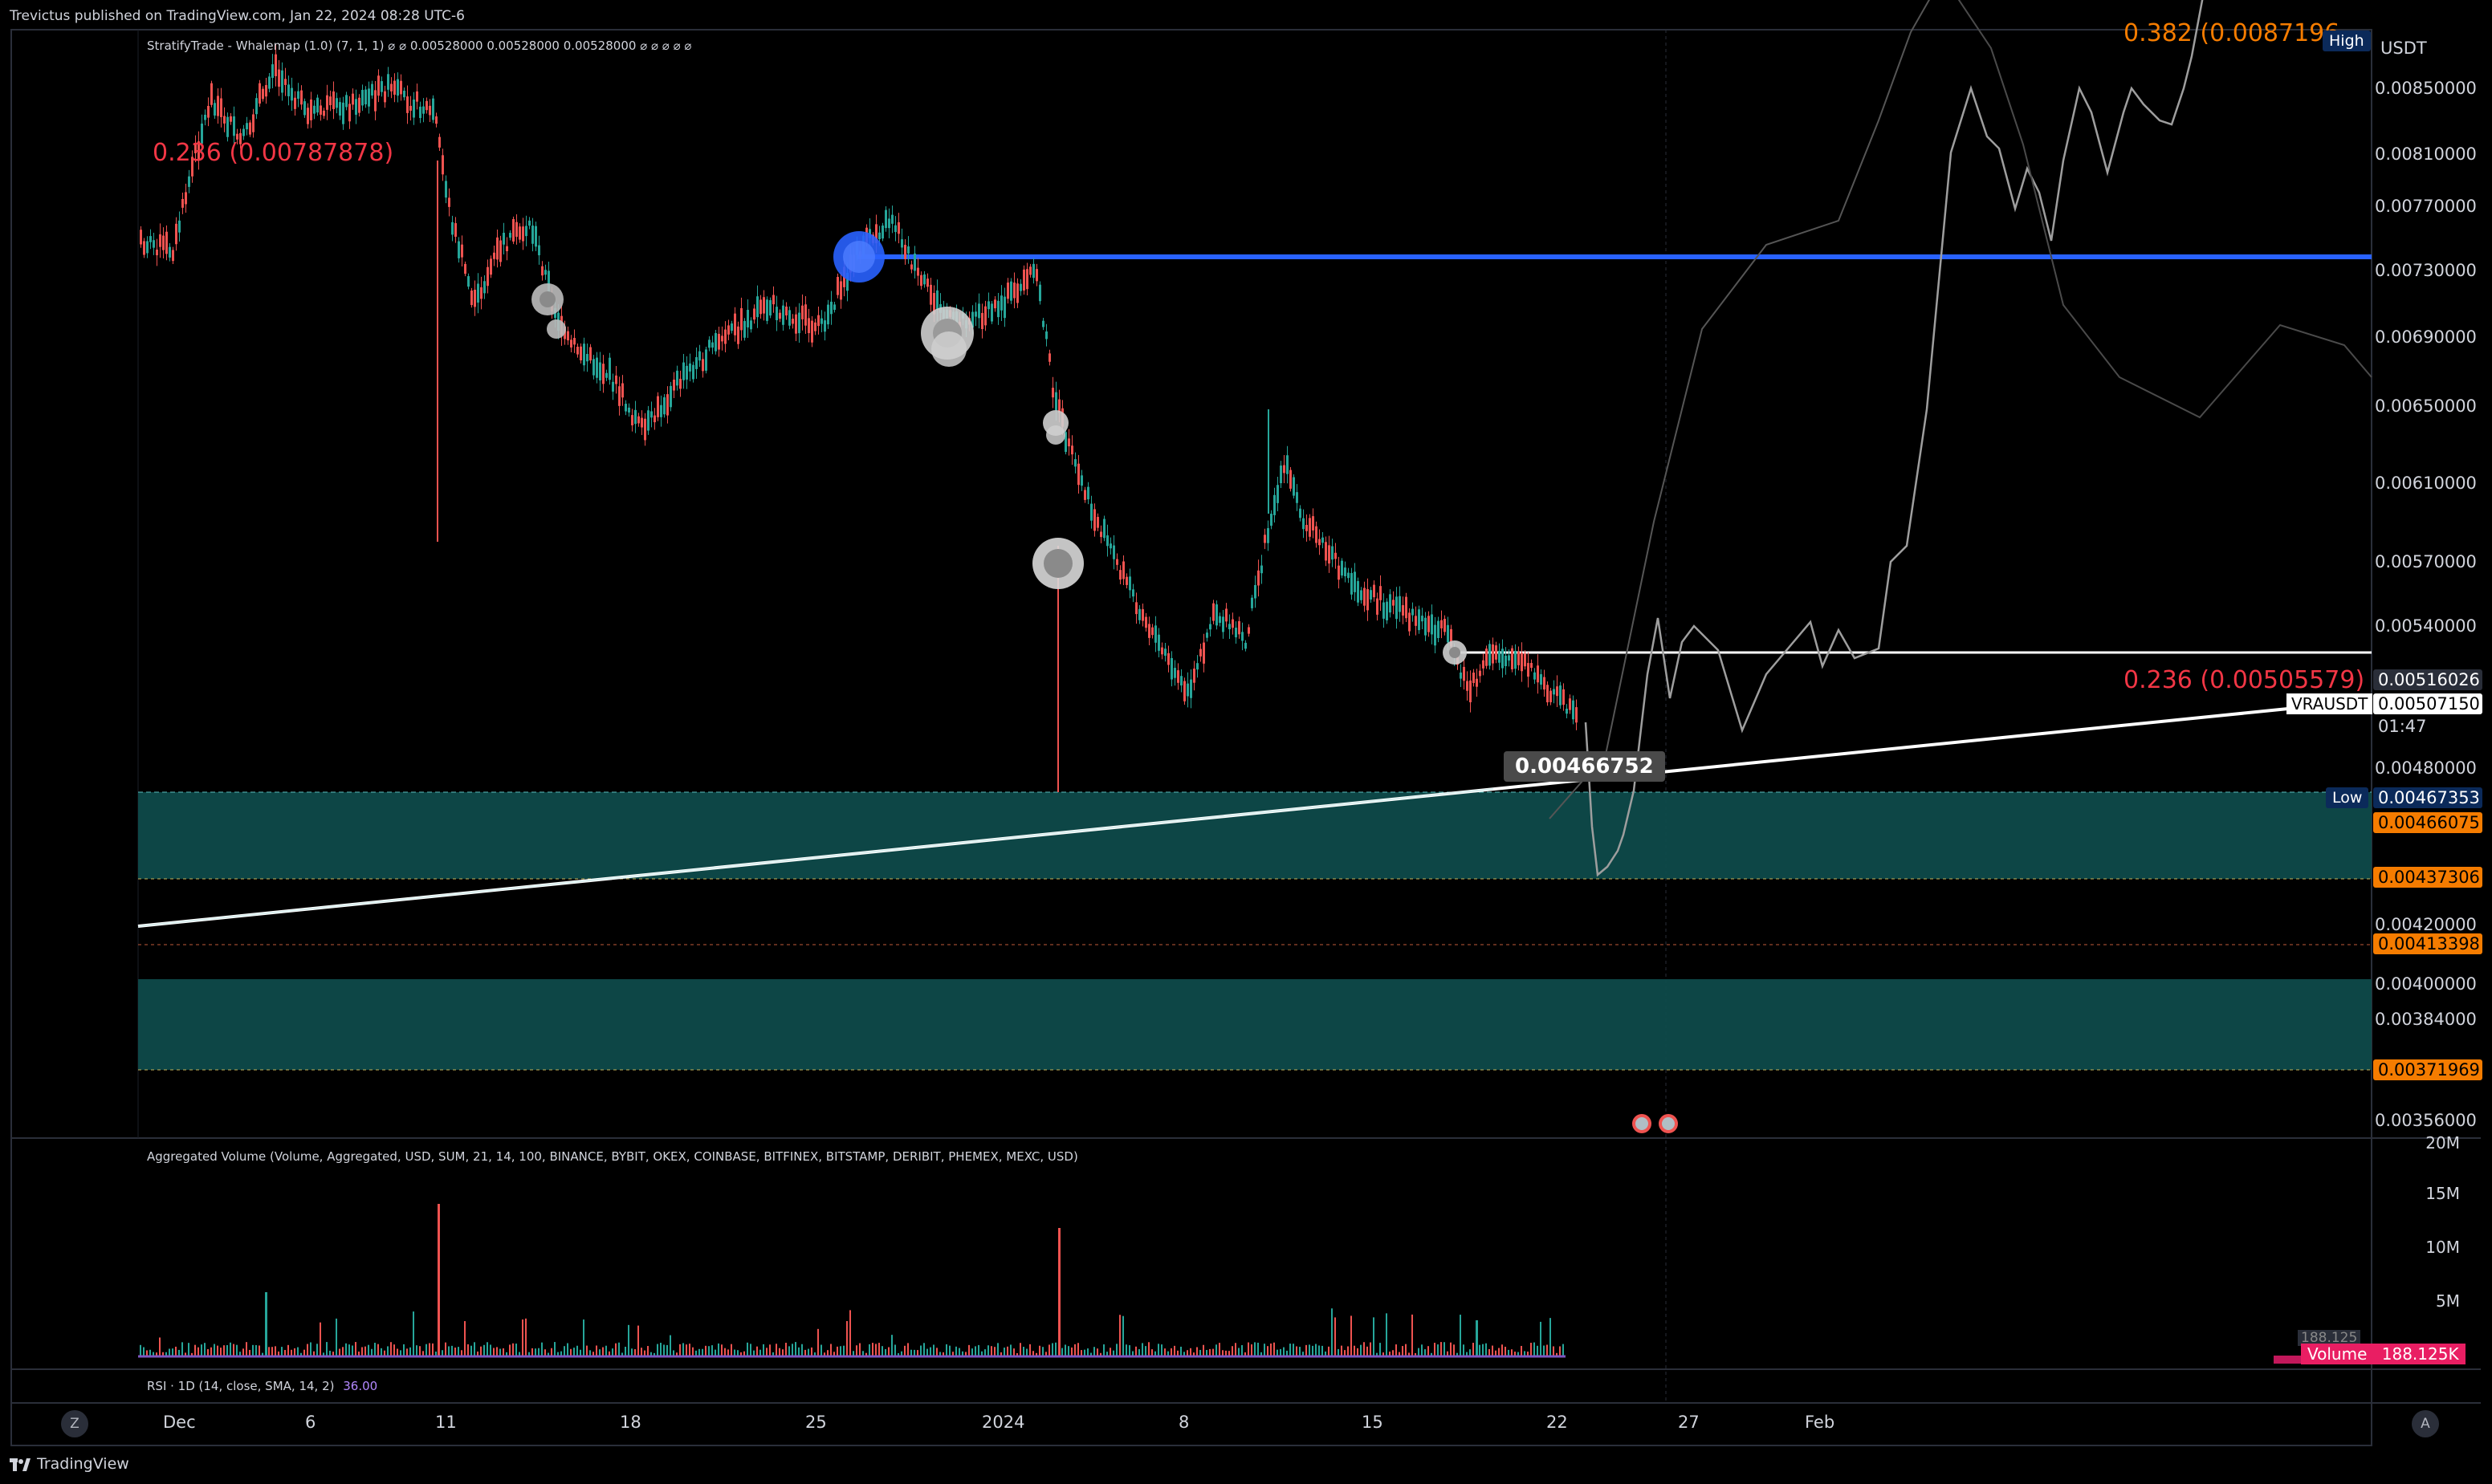 This screenshot has height=1484, width=2492. What do you see at coordinates (2426, 924) in the screenshot?
I see `price-axis-label: 0.00420000` at bounding box center [2426, 924].